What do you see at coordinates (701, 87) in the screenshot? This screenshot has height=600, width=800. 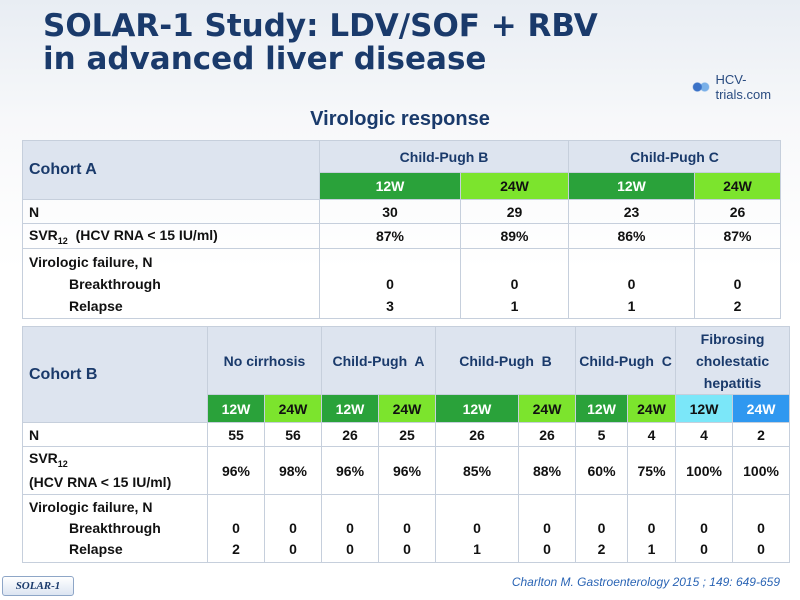 I see `logo-icon` at bounding box center [701, 87].